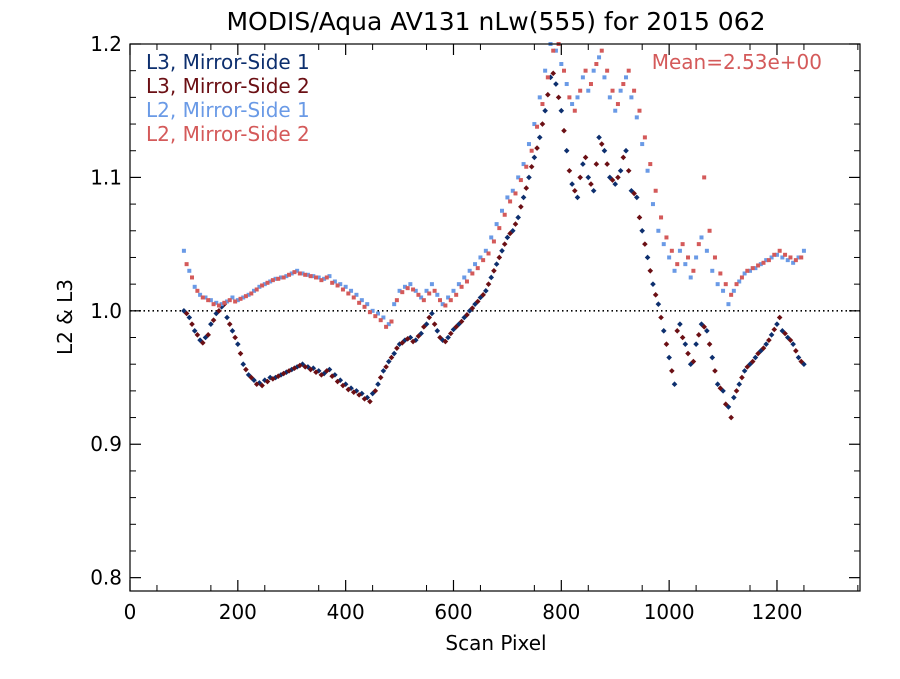 This screenshot has width=900, height=679. I want to click on legend-entry: L3, Mirror-Side 2, so click(228, 86).